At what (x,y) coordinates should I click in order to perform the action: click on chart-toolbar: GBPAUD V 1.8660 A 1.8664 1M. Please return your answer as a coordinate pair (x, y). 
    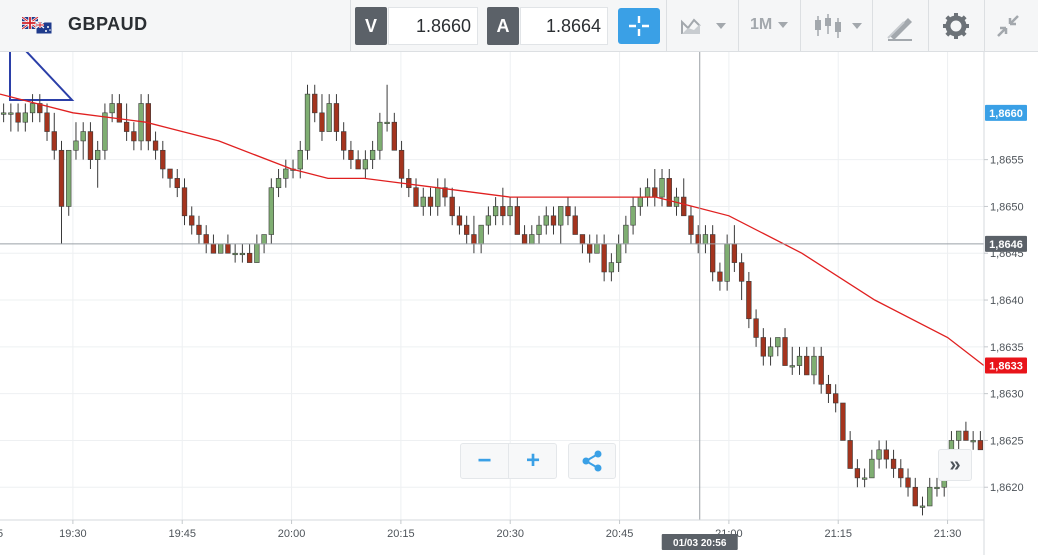
    Looking at the image, I should click on (519, 26).